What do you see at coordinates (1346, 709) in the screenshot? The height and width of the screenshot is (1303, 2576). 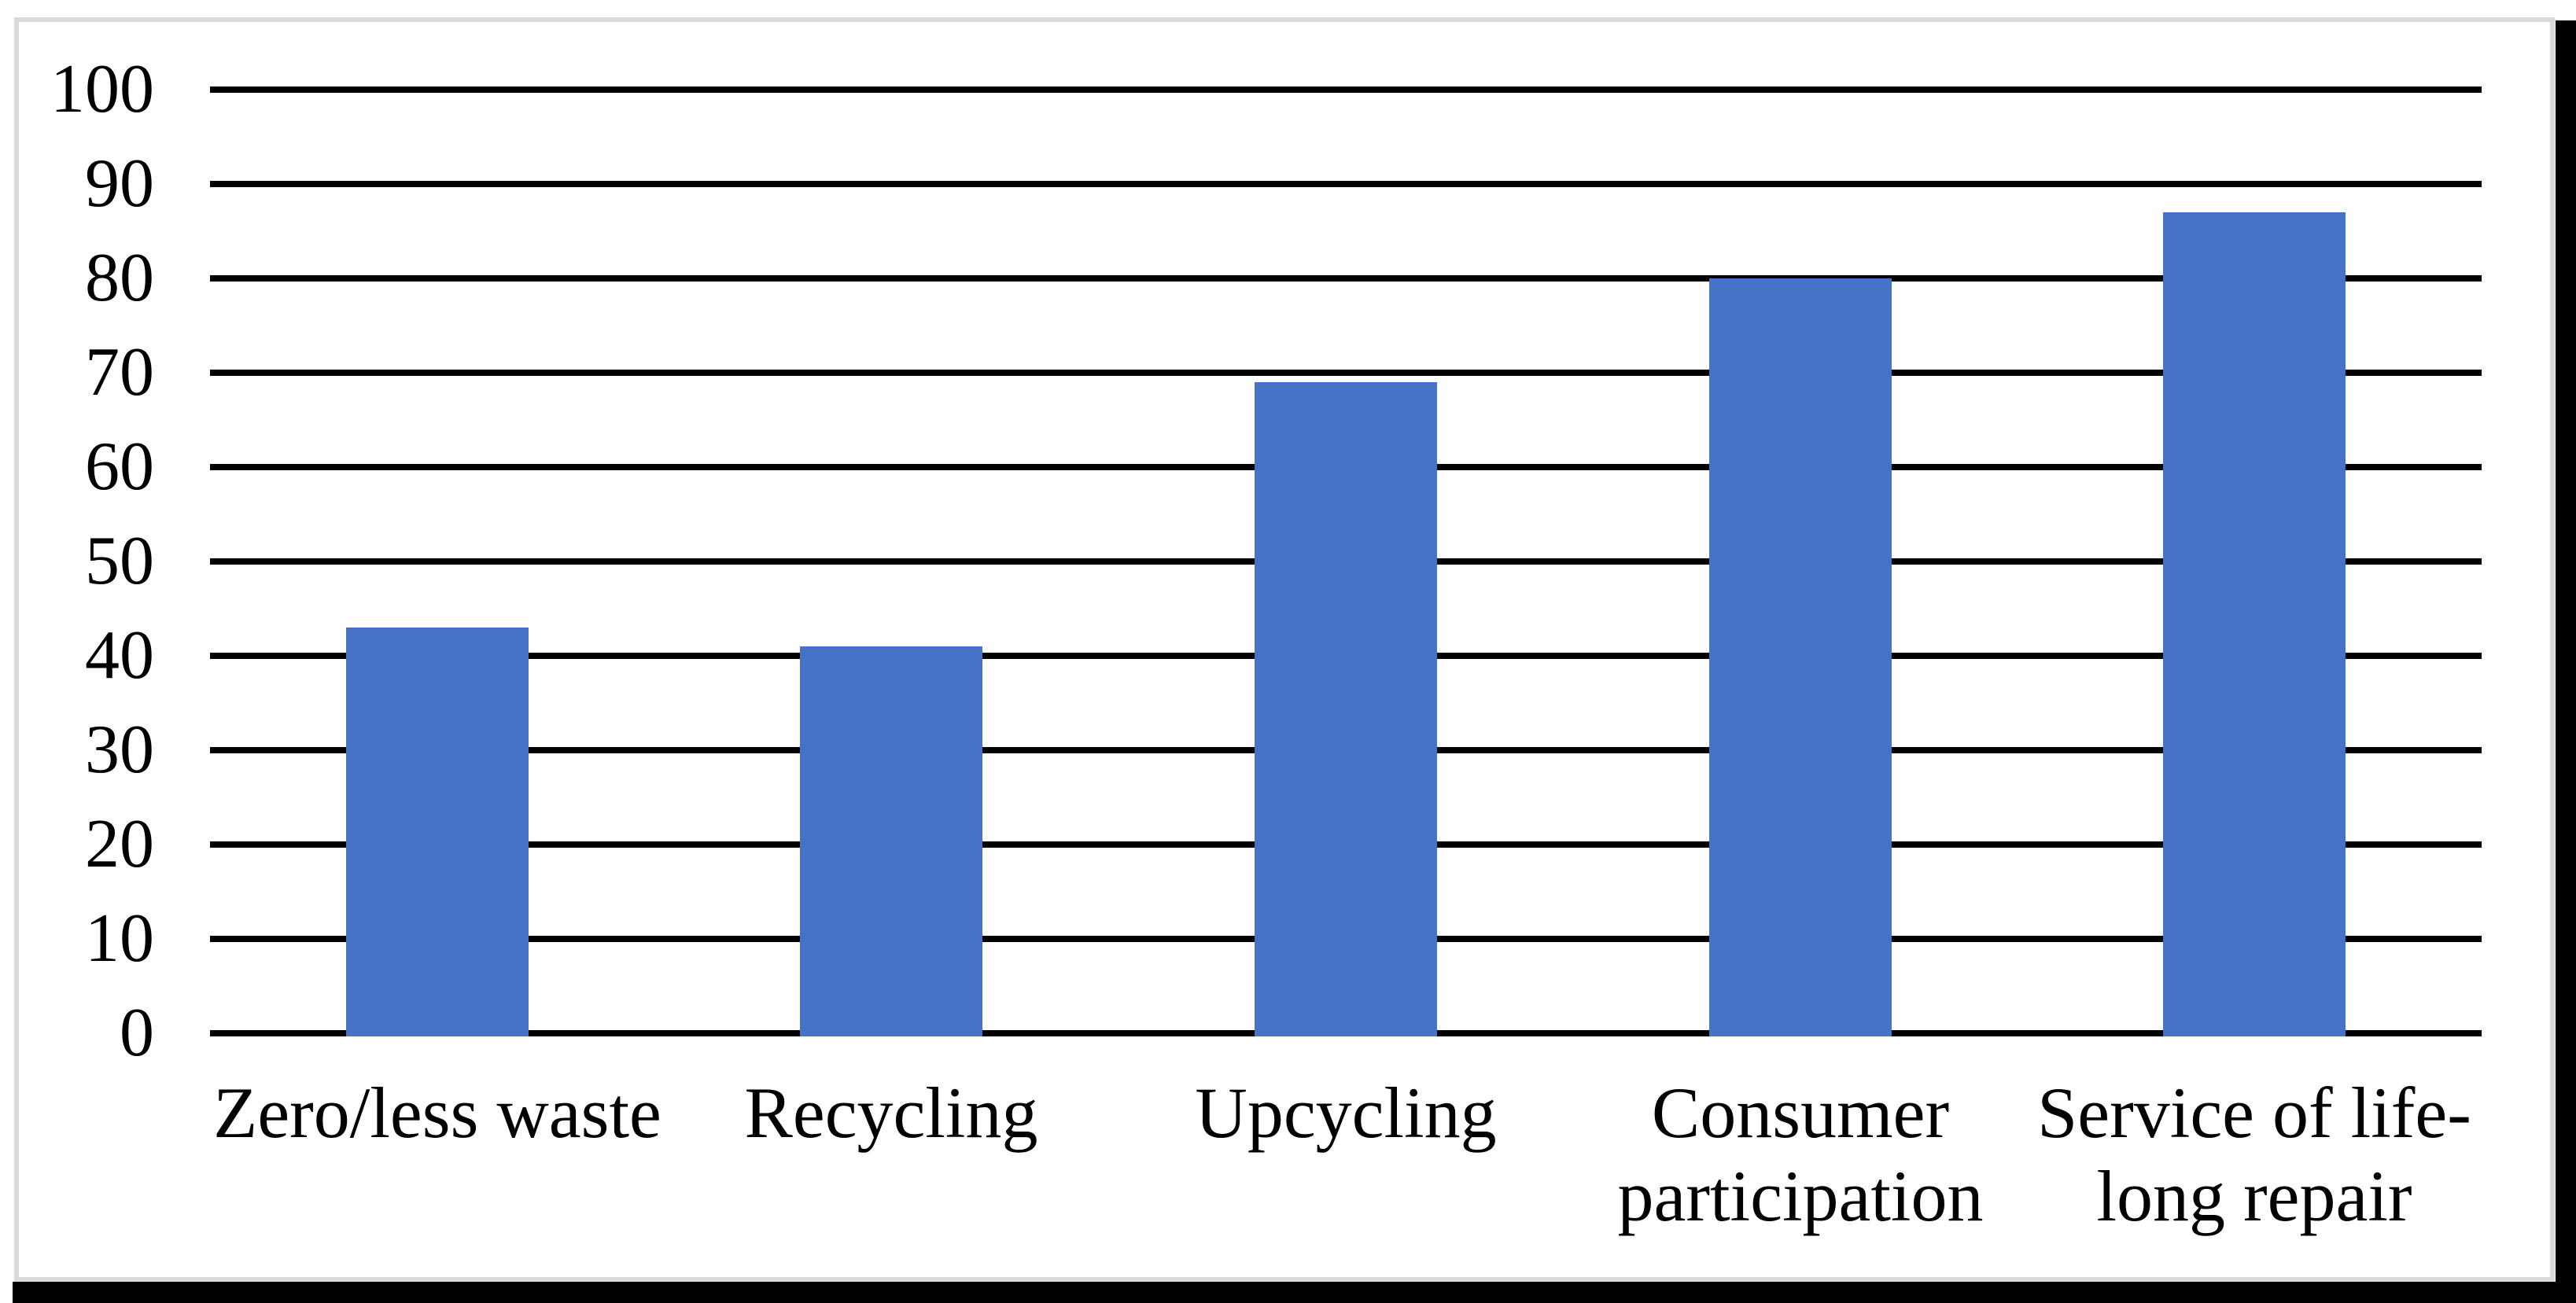 I see `bar-upcycling` at bounding box center [1346, 709].